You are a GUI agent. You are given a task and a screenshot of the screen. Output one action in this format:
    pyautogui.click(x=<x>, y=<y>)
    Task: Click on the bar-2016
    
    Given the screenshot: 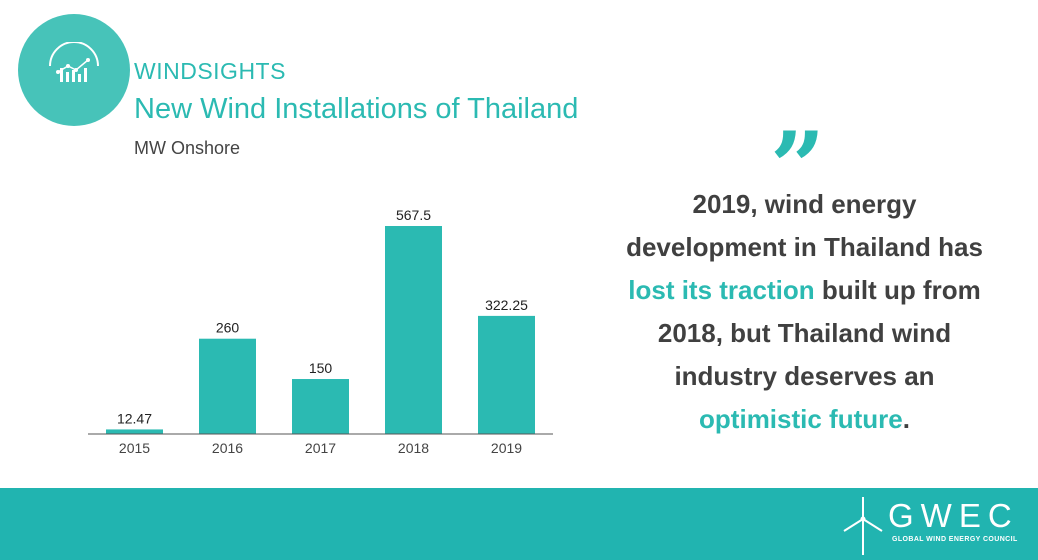 What is the action you would take?
    pyautogui.click(x=227, y=386)
    